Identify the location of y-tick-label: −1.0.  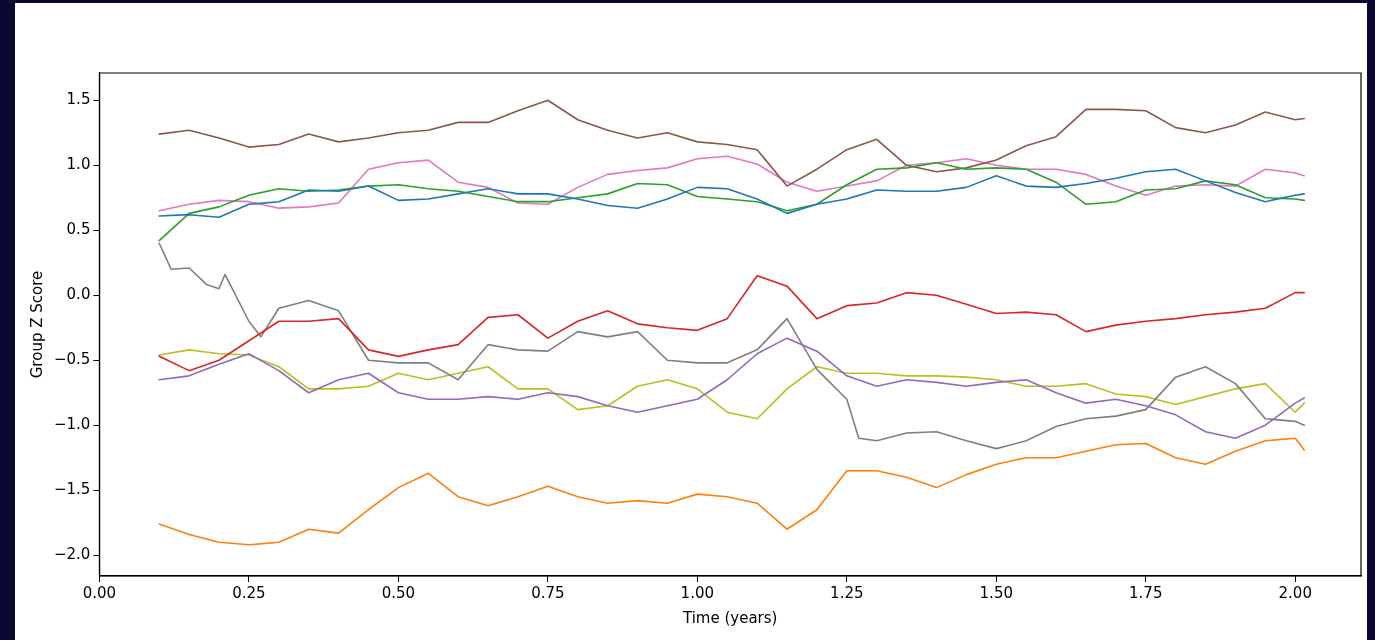
(72, 424).